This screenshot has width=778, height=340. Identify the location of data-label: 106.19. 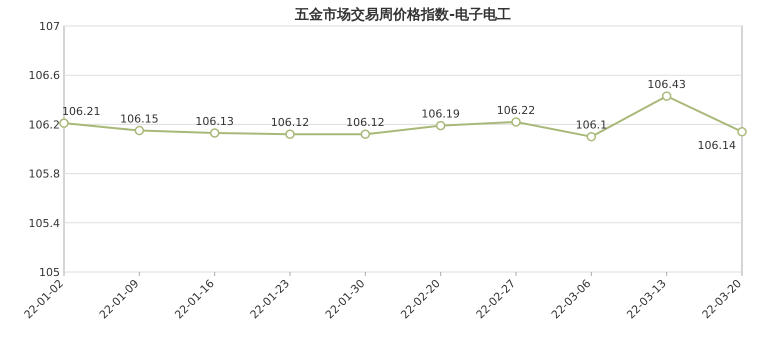
(440, 114).